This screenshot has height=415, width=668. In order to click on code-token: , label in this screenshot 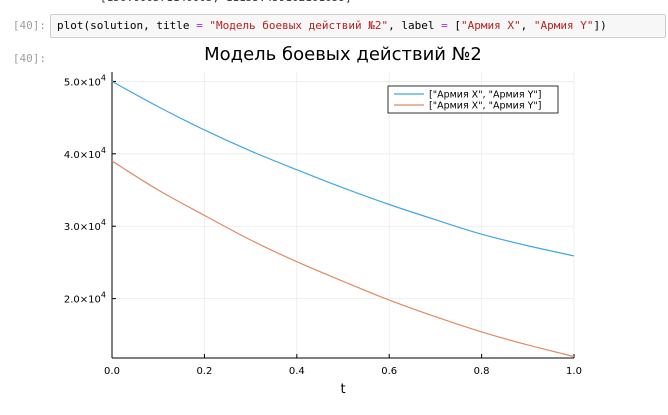, I will do `click(414, 25)`.